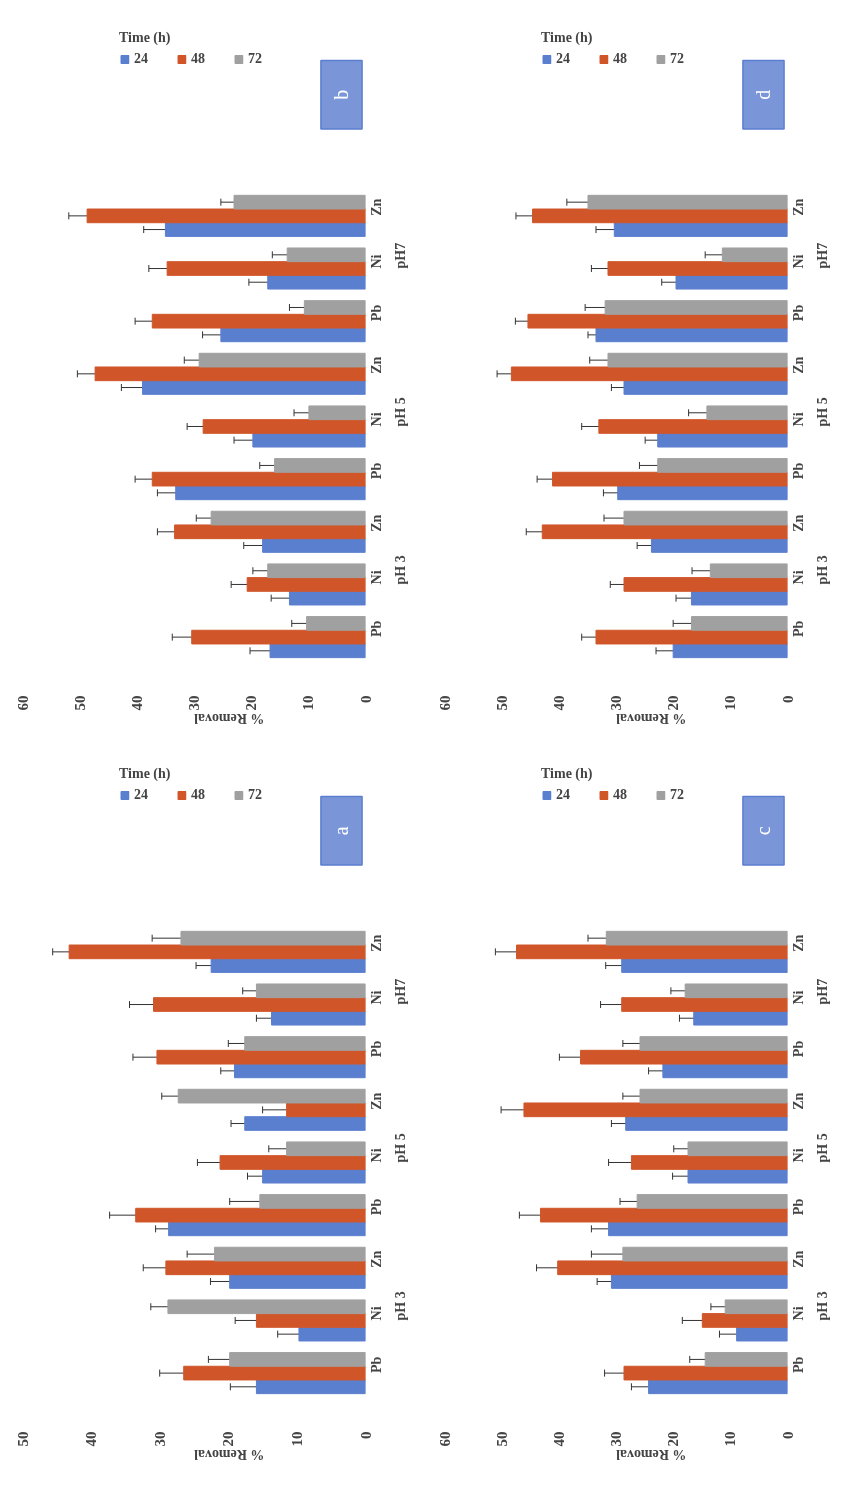 The width and height of the screenshot is (849, 1493). I want to click on legend-label: 24, so click(563, 795).